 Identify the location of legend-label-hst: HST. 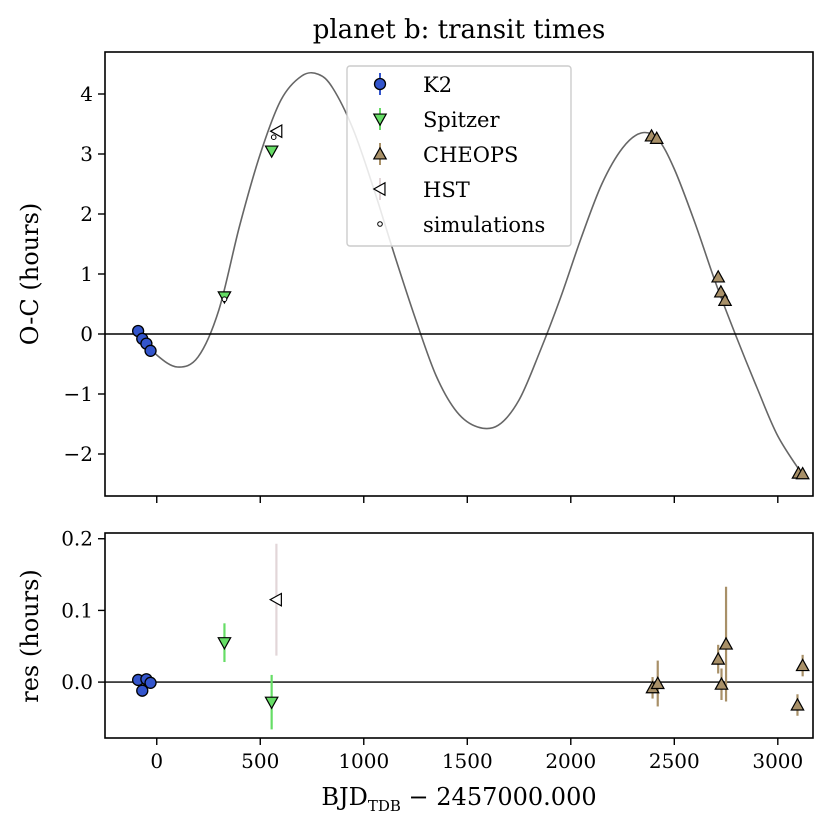
(446, 190).